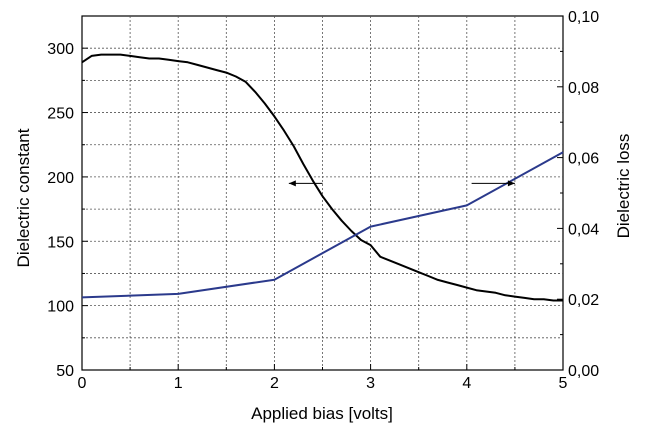  I want to click on annotations, so click(401, 183).